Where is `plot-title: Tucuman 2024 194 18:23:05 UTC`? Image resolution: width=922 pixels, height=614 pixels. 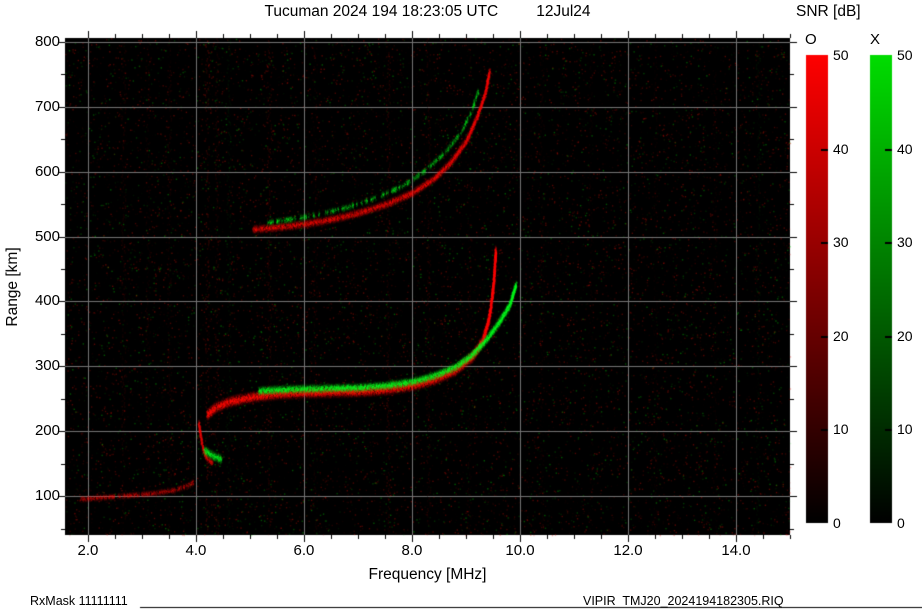
plot-title: Tucuman 2024 194 18:23:05 UTC is located at coordinates (381, 11).